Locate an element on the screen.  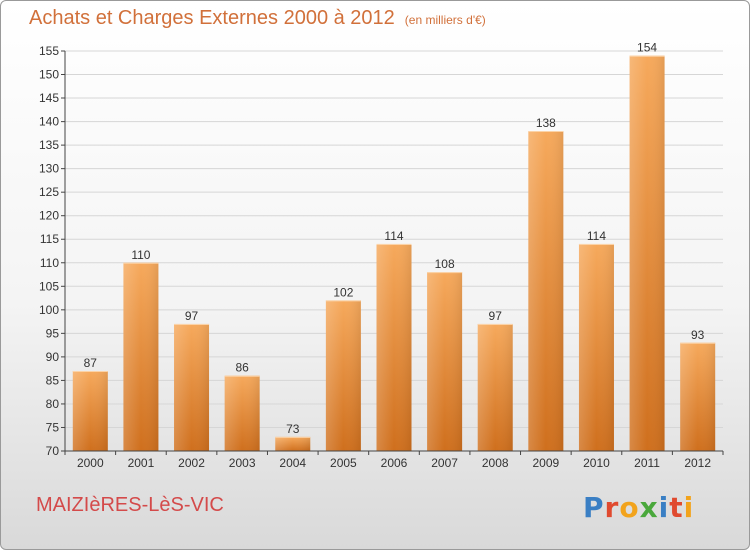
data-label: 138 is located at coordinates (546, 123).